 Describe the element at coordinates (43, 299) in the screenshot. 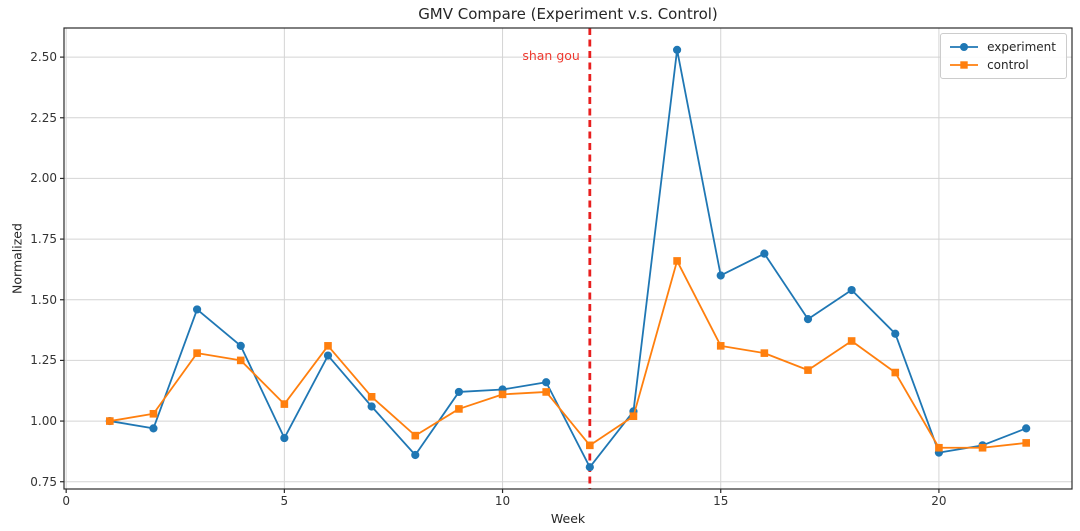

I see `y-tick-label: 1.50` at that location.